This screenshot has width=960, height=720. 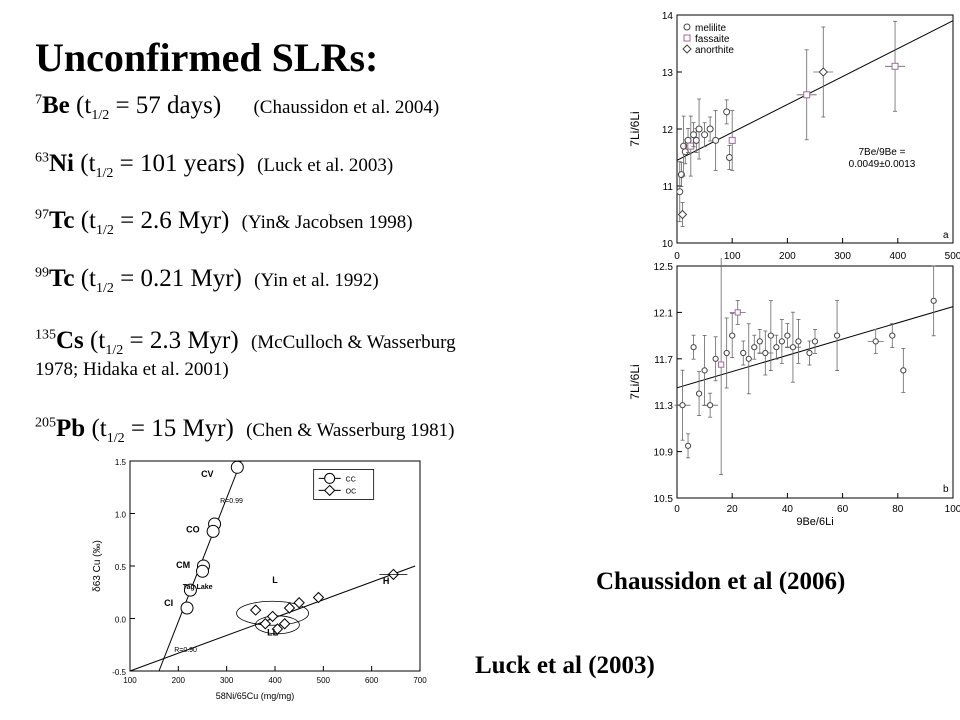 I want to click on oc-data-point, so click(x=277, y=629).